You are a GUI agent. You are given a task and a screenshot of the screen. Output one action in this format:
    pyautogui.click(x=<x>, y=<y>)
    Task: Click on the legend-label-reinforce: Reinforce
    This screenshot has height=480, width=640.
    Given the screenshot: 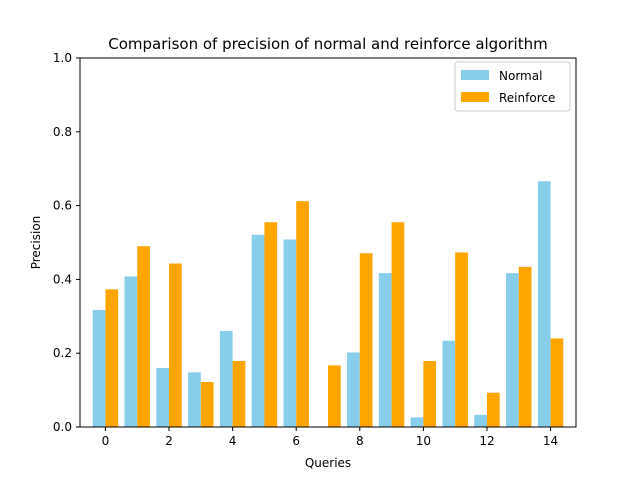 What is the action you would take?
    pyautogui.click(x=527, y=98)
    